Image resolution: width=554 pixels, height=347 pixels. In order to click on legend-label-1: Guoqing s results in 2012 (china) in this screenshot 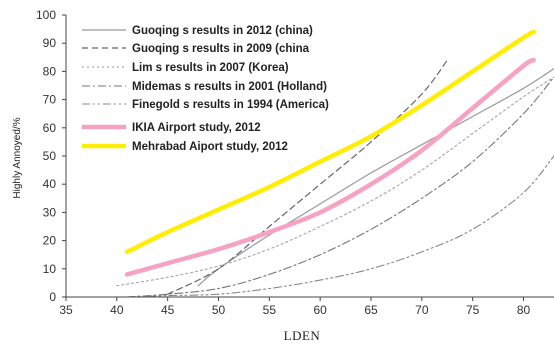, I will do `click(222, 31)`.